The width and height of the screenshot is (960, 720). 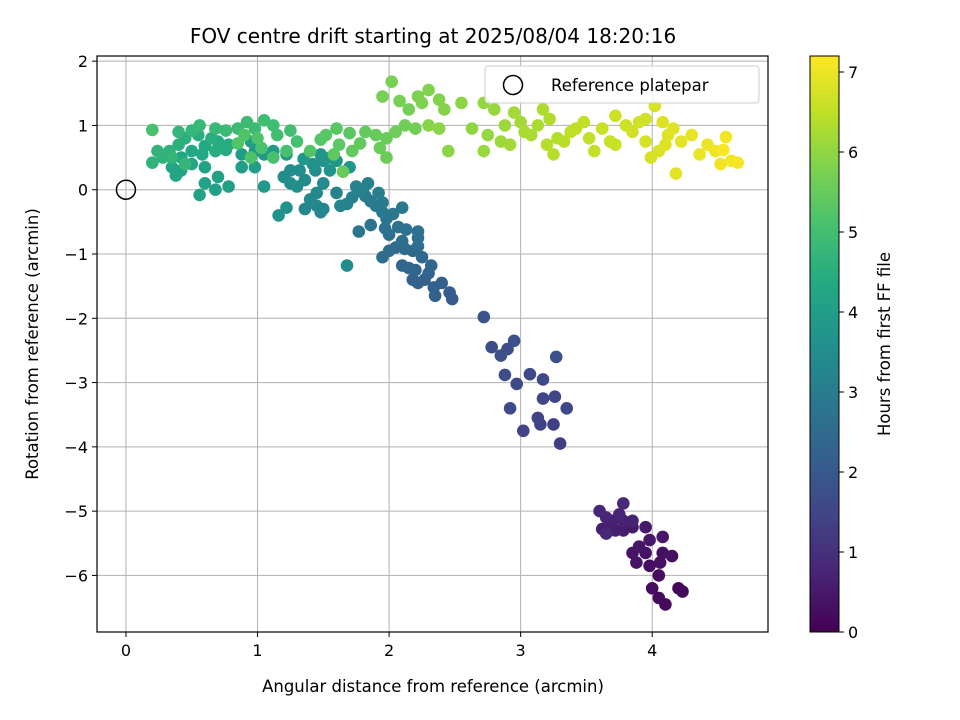 What do you see at coordinates (848, 352) in the screenshot?
I see `colorbar-ticks: 0 1 2 3 4 5 6 7` at bounding box center [848, 352].